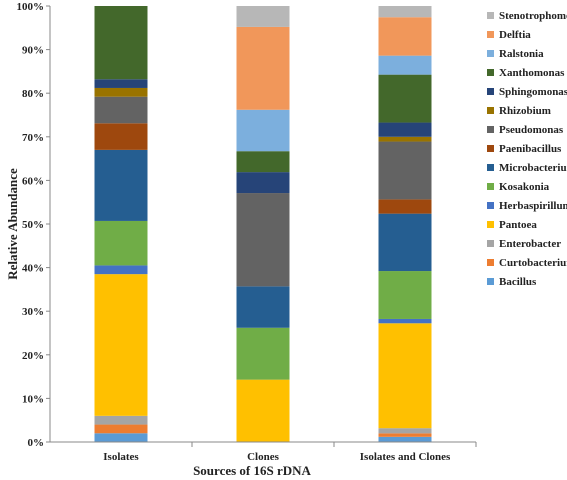  Describe the element at coordinates (525, 111) in the screenshot. I see `legend-label: Rhizobium` at that location.